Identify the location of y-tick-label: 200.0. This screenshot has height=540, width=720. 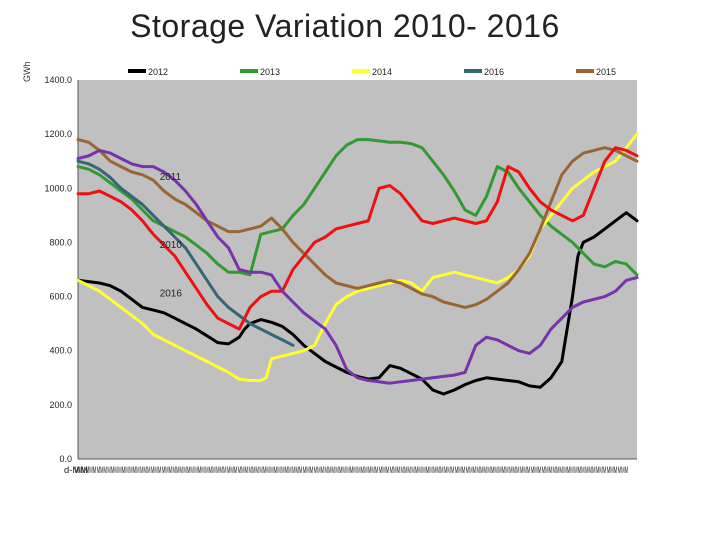
(60, 405).